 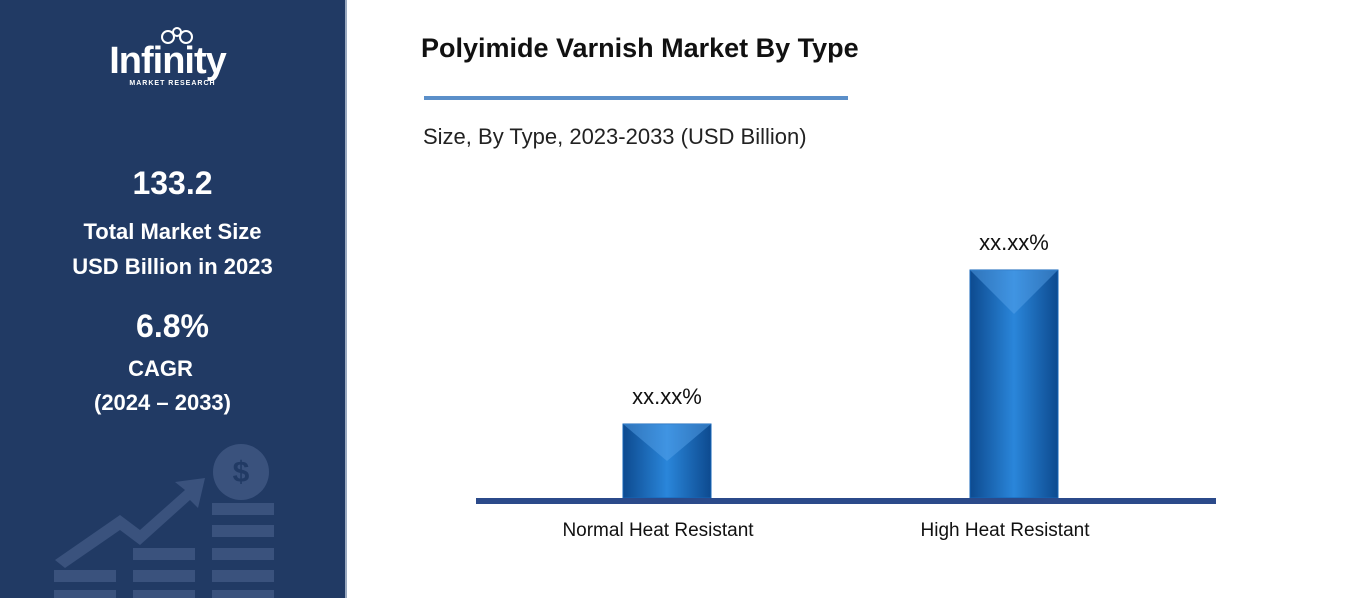 What do you see at coordinates (636, 98) in the screenshot?
I see `title-underline` at bounding box center [636, 98].